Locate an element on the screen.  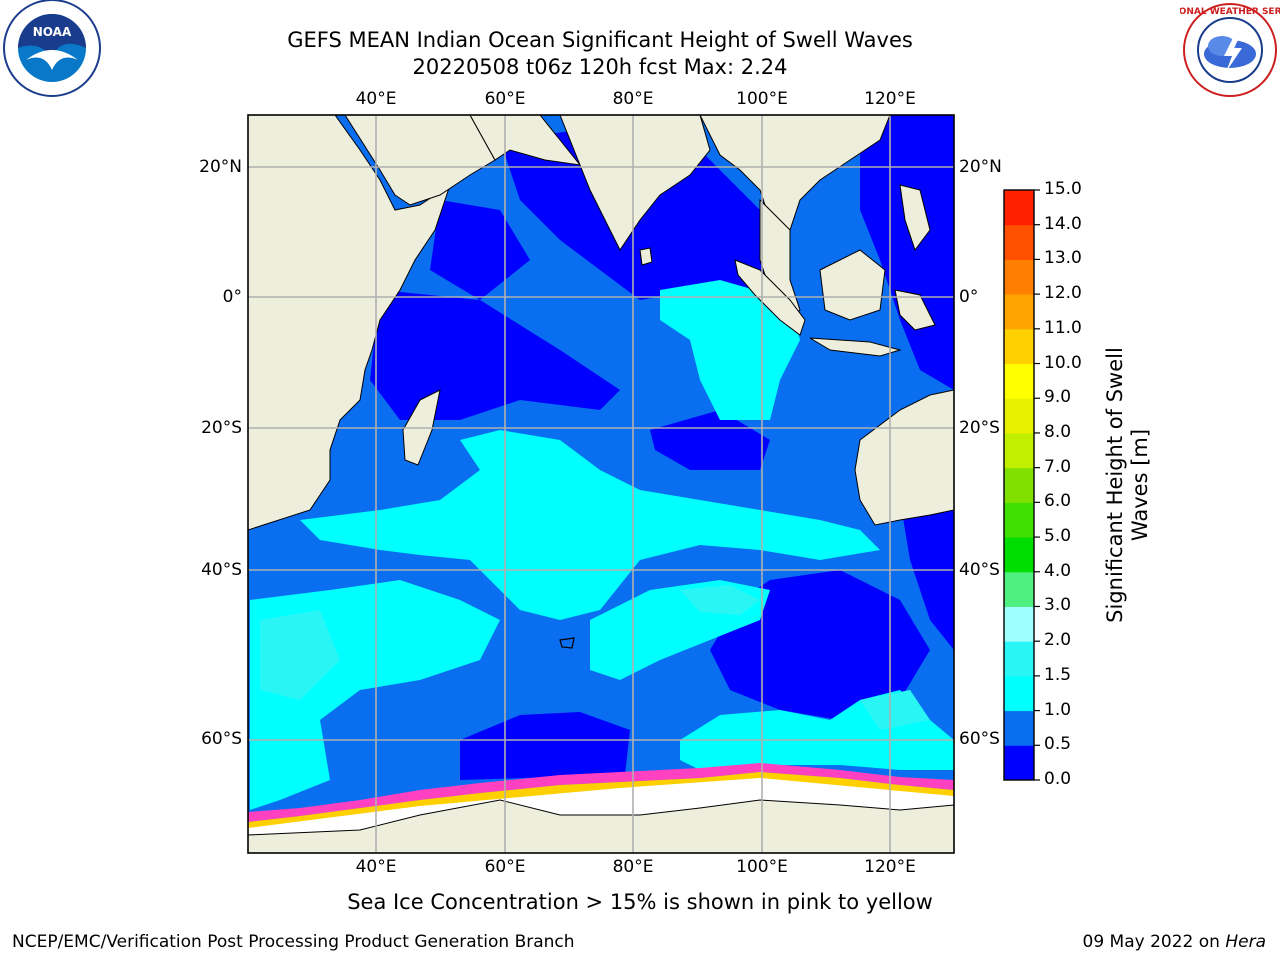
colorbar-label: 11.0 is located at coordinates (1063, 327).